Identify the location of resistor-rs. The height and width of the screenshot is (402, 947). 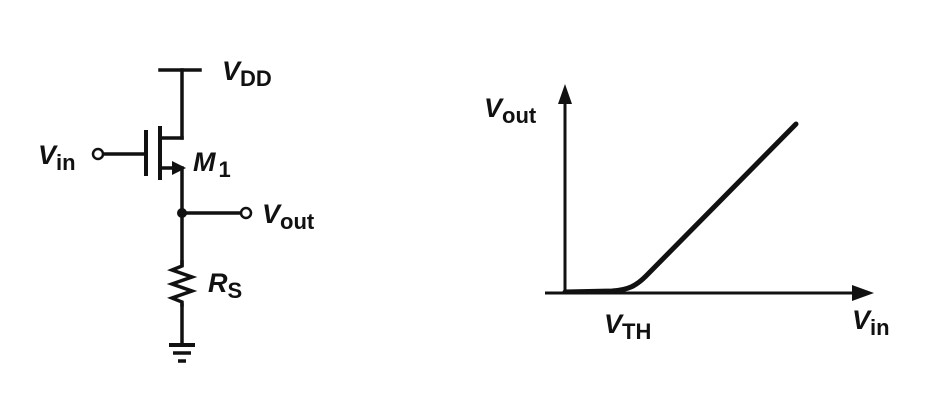
(182, 283).